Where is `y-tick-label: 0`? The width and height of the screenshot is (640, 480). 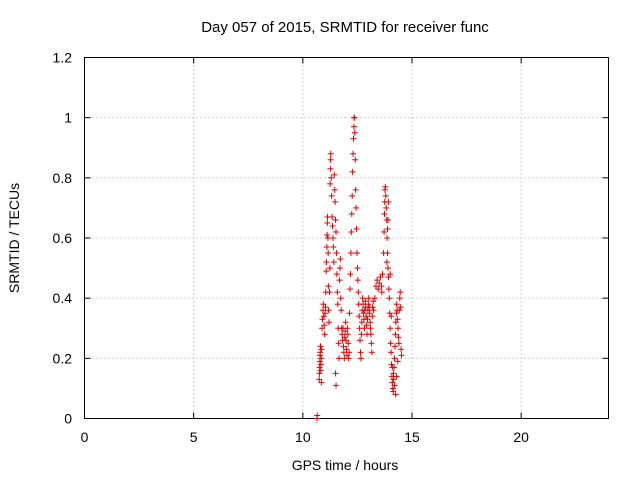 y-tick-label: 0 is located at coordinates (68, 419).